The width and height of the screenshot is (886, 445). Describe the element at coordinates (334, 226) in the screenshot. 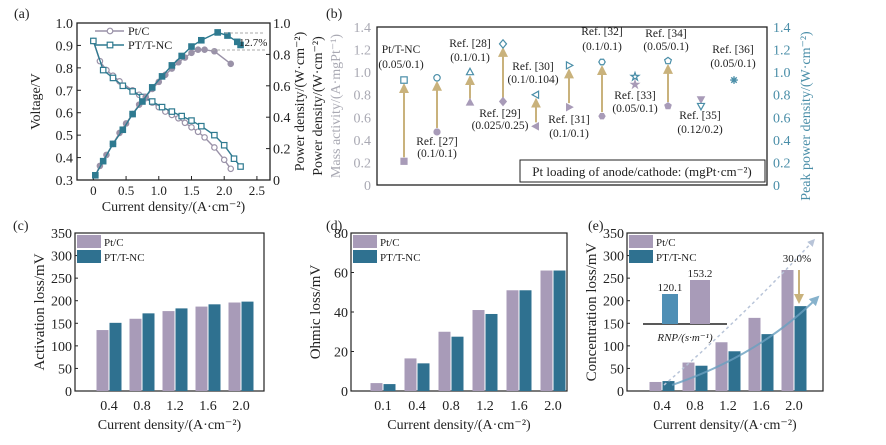

I see `panel-label: (d)` at that location.